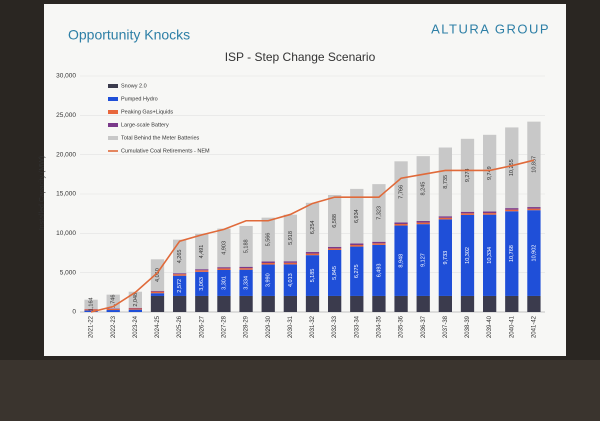  Describe the element at coordinates (114, 326) in the screenshot. I see `x-tick-label: 2022-23` at that location.